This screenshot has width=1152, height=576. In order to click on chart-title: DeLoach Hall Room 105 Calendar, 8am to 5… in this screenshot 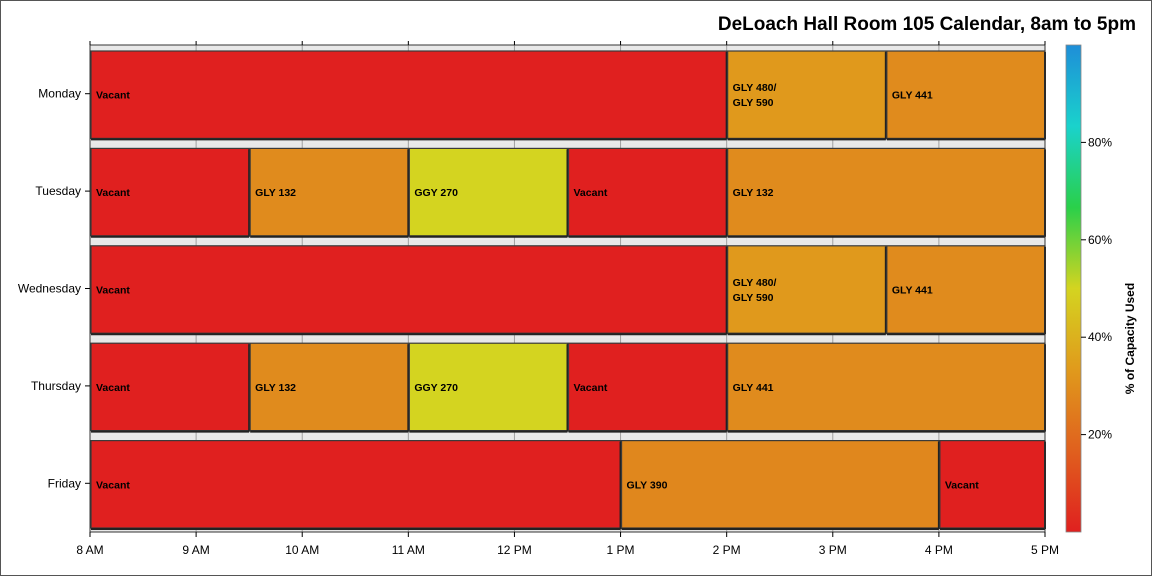, I will do `click(926, 24)`.